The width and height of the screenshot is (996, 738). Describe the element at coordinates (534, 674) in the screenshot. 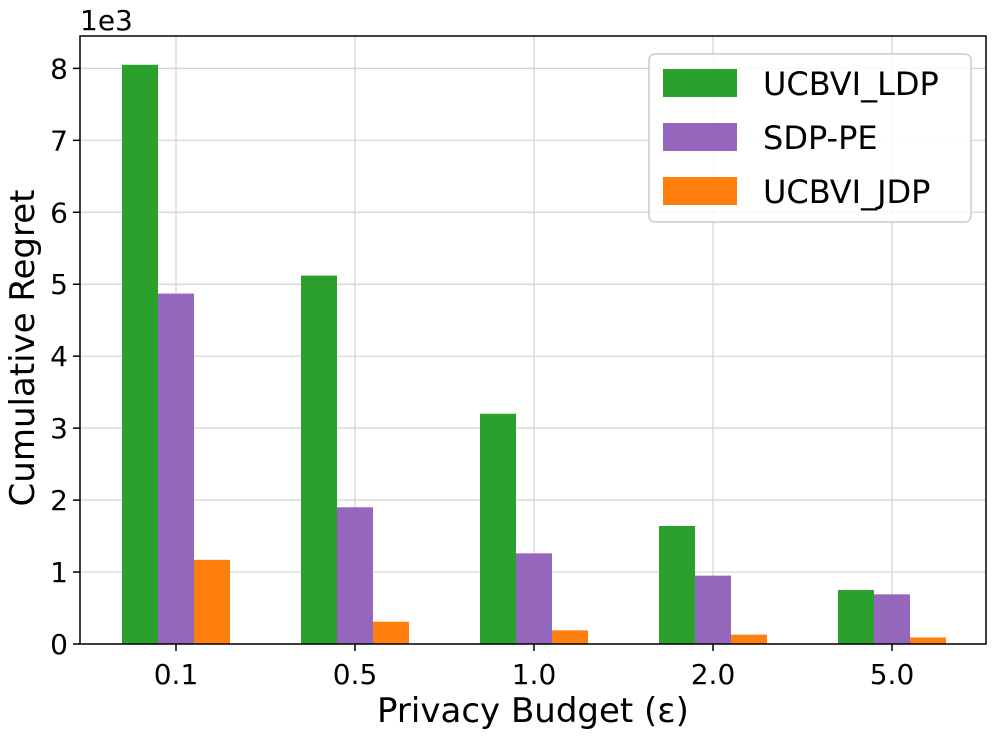

I see `x-tick-label: 1.0` at that location.